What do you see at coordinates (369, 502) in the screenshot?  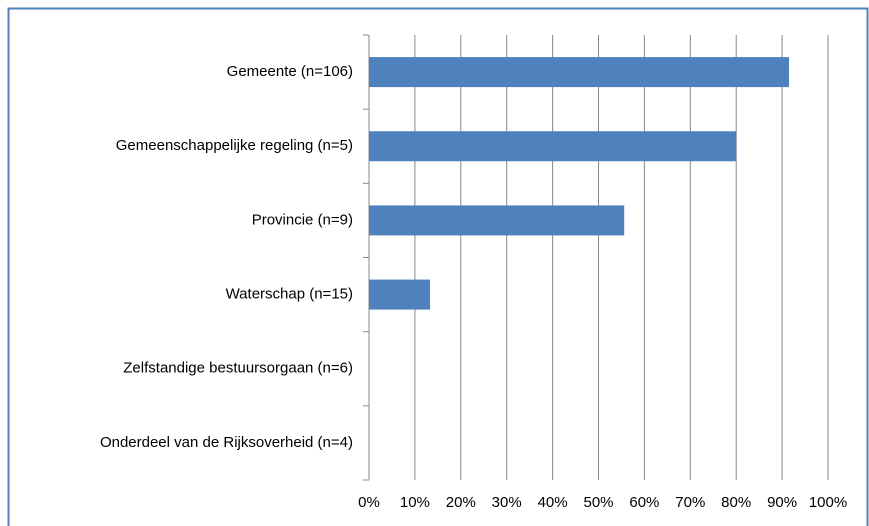 I see `x-tick-label: 0%` at bounding box center [369, 502].